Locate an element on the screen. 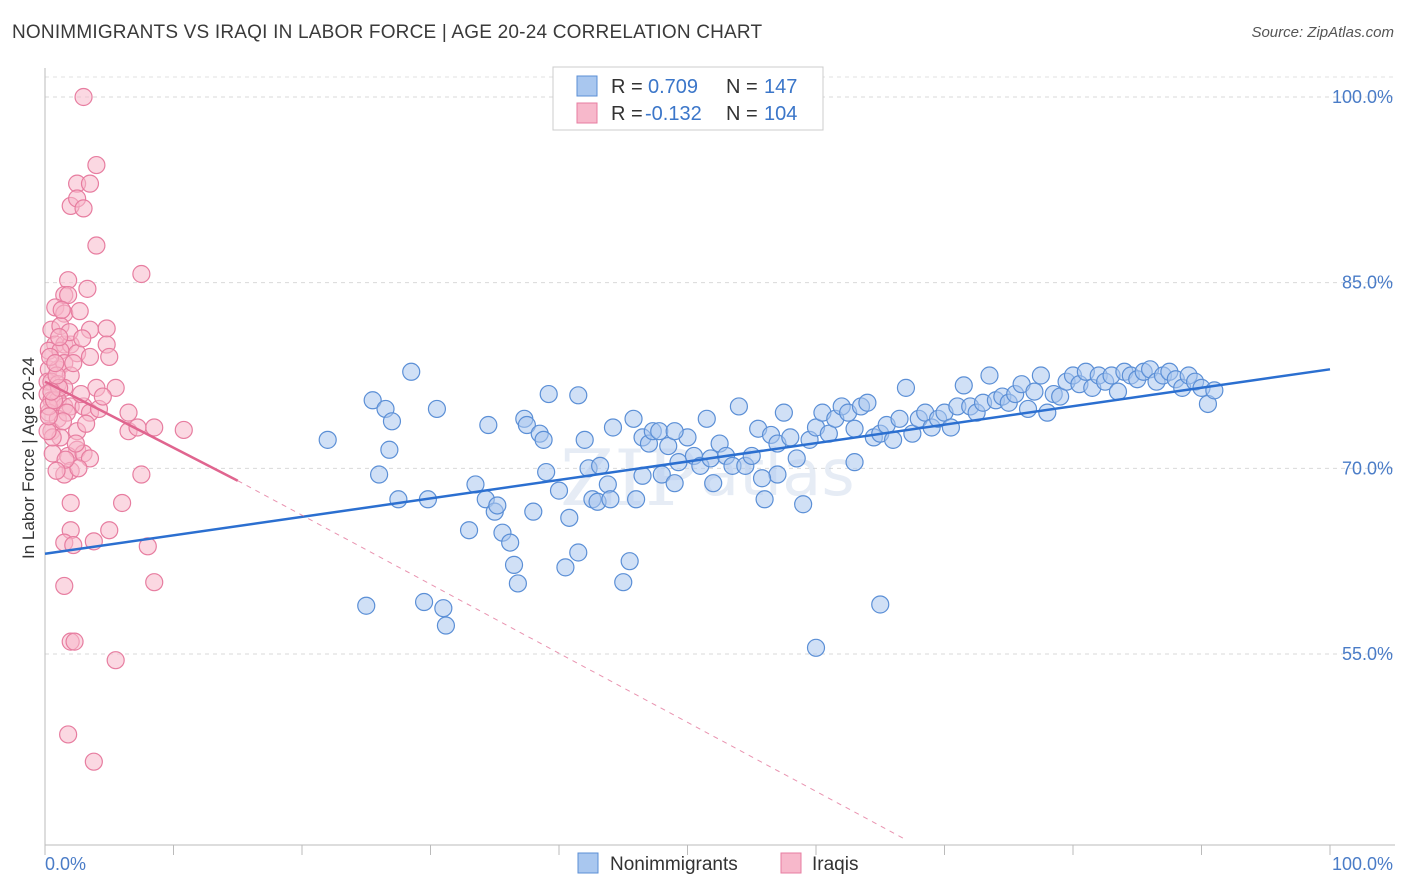 The width and height of the screenshot is (1406, 892). legend-swatch-pink is located at coordinates (587, 113).